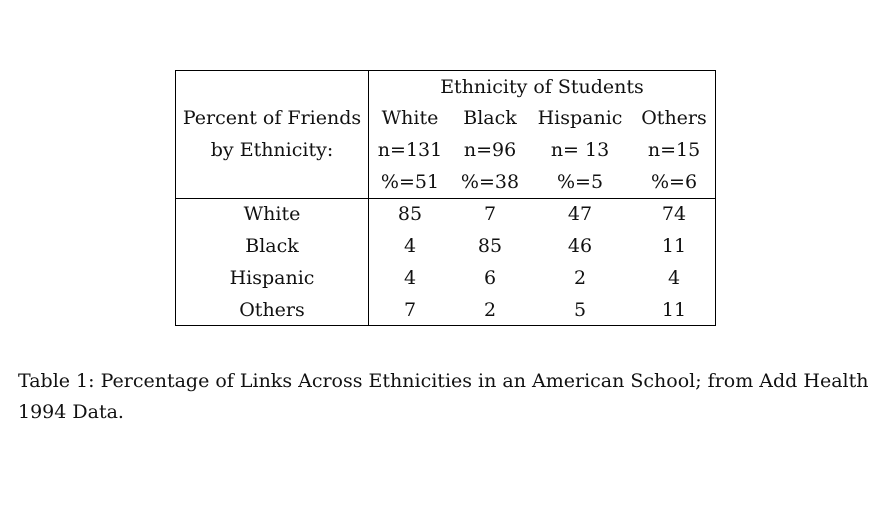 Image resolution: width=889 pixels, height=512 pixels. What do you see at coordinates (490, 182) in the screenshot?
I see `col-pct-black: %=38` at bounding box center [490, 182].